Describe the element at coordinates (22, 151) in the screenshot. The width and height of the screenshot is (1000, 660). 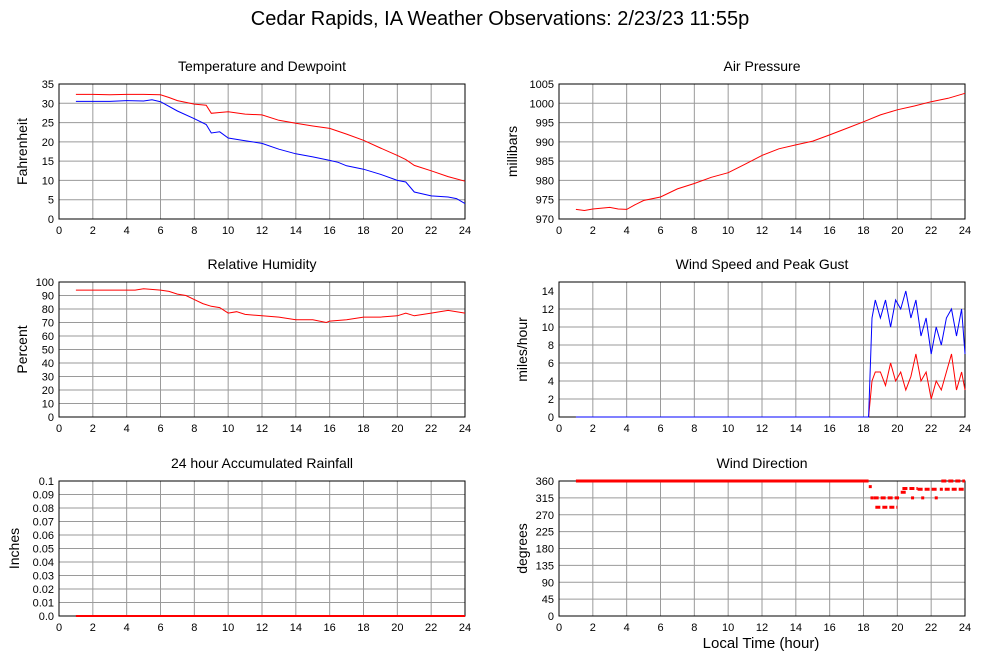
I see `y-axis-label: Fahrenheit` at that location.